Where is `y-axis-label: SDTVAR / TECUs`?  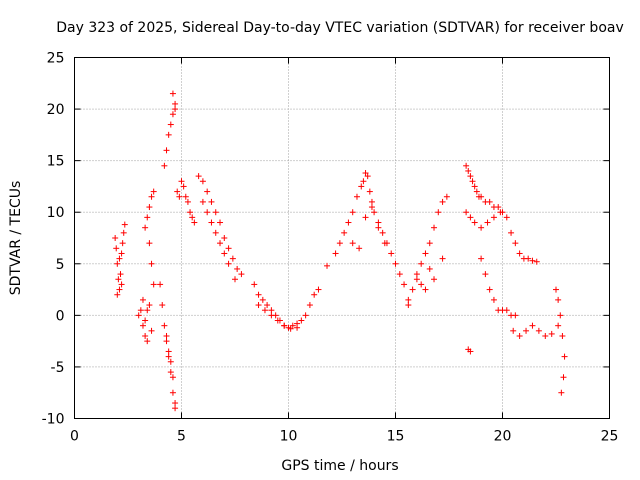
y-axis-label: SDTVAR / TECUs is located at coordinates (16, 238).